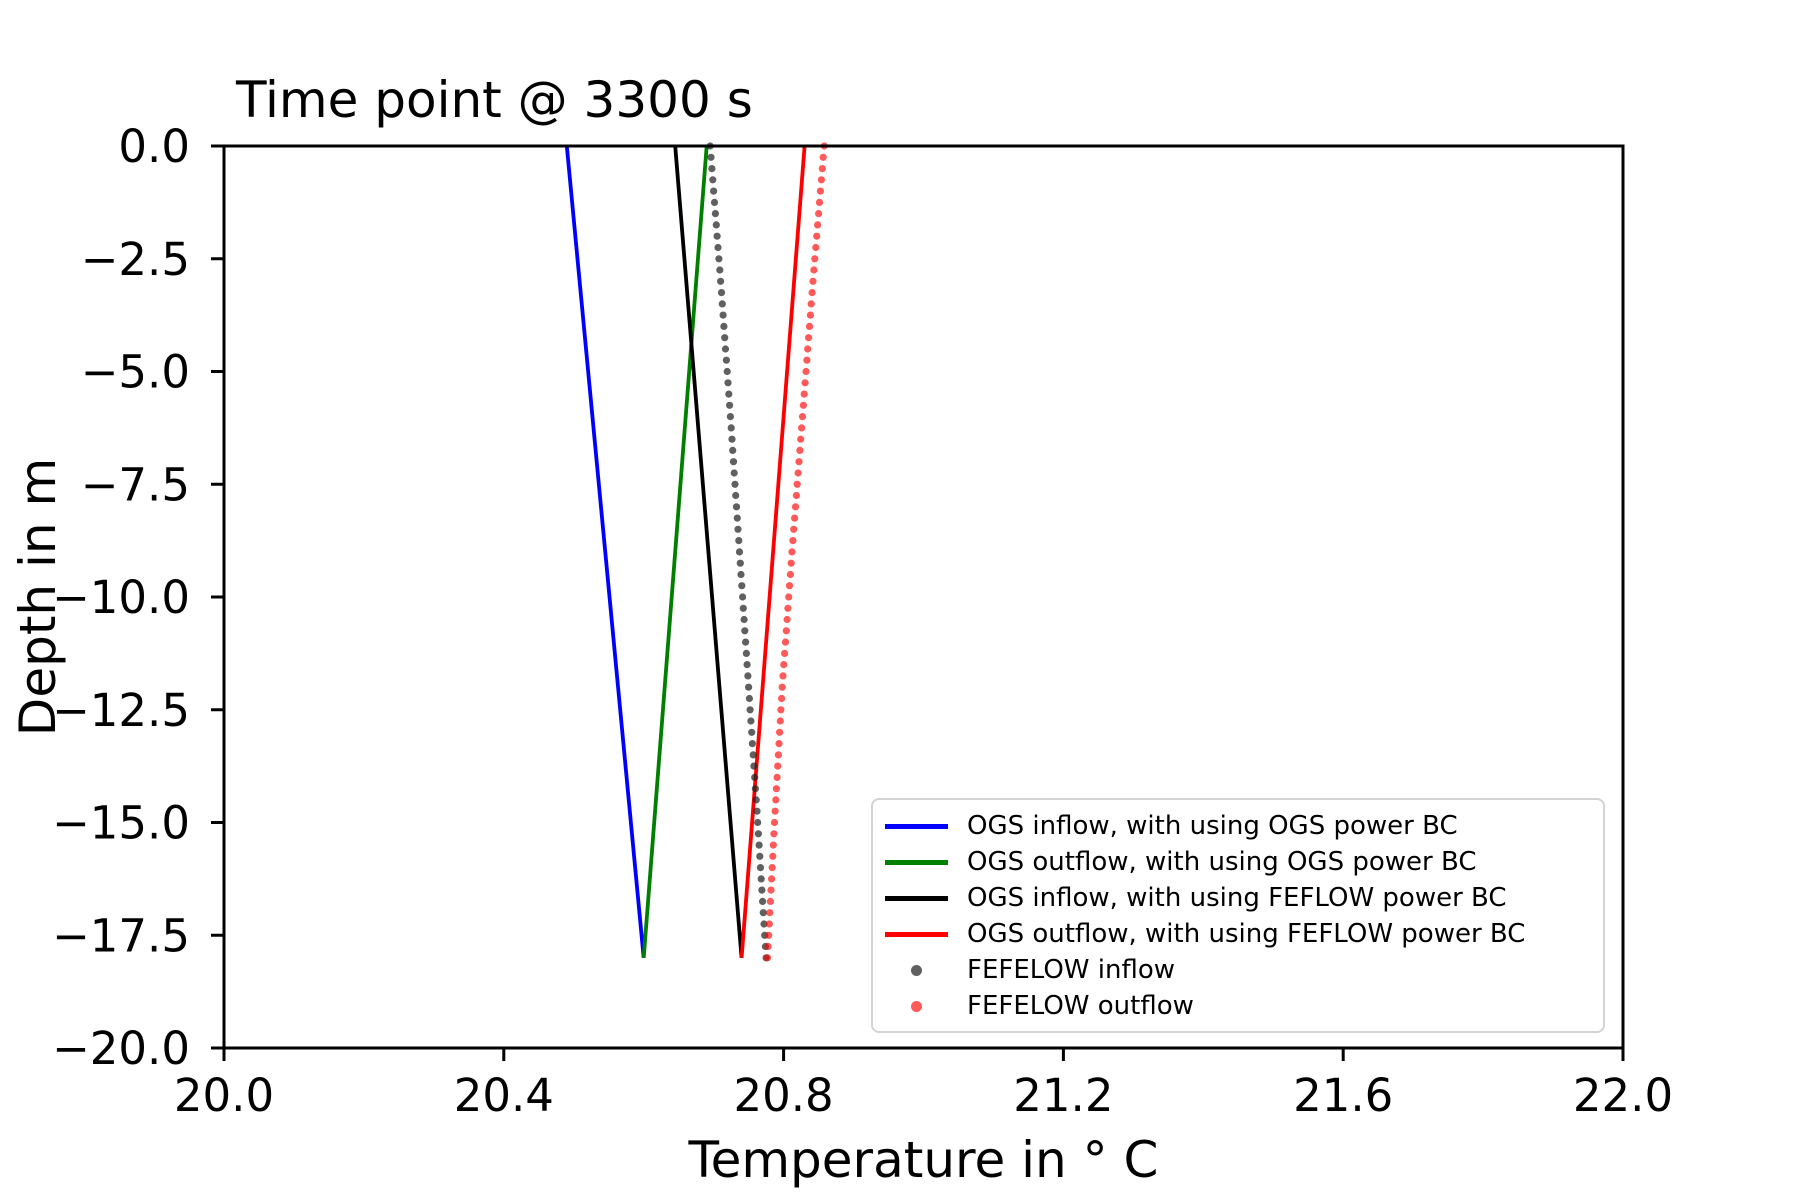 The height and width of the screenshot is (1200, 1800). I want to click on legend-item-ogs-inflow-feflow-power: OGS inflow, with using FEFLOW power BC, so click(1244, 898).